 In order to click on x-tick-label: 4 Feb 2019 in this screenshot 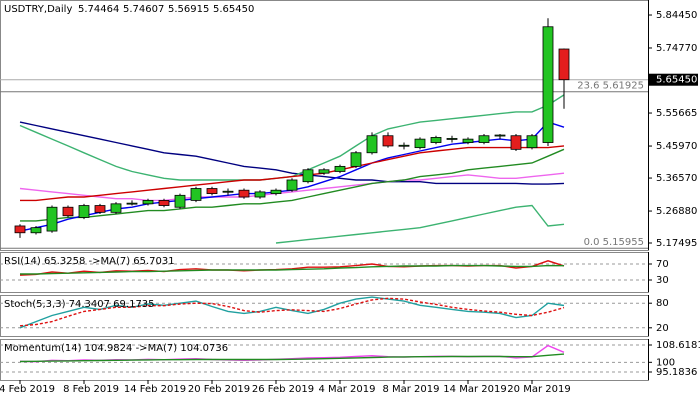, I will do `click(27, 389)`.